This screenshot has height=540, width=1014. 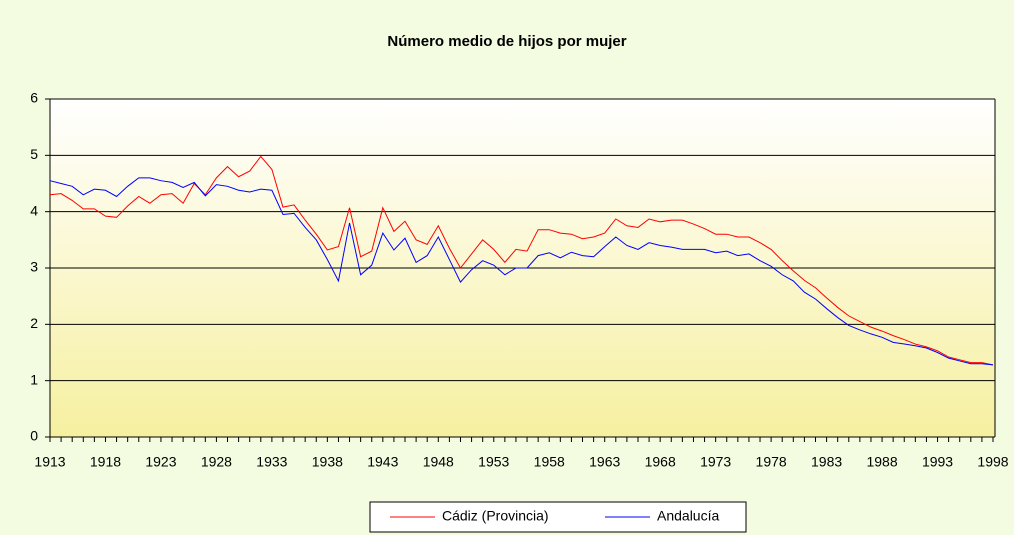 I want to click on x-tick-label: 1998, so click(x=992, y=462).